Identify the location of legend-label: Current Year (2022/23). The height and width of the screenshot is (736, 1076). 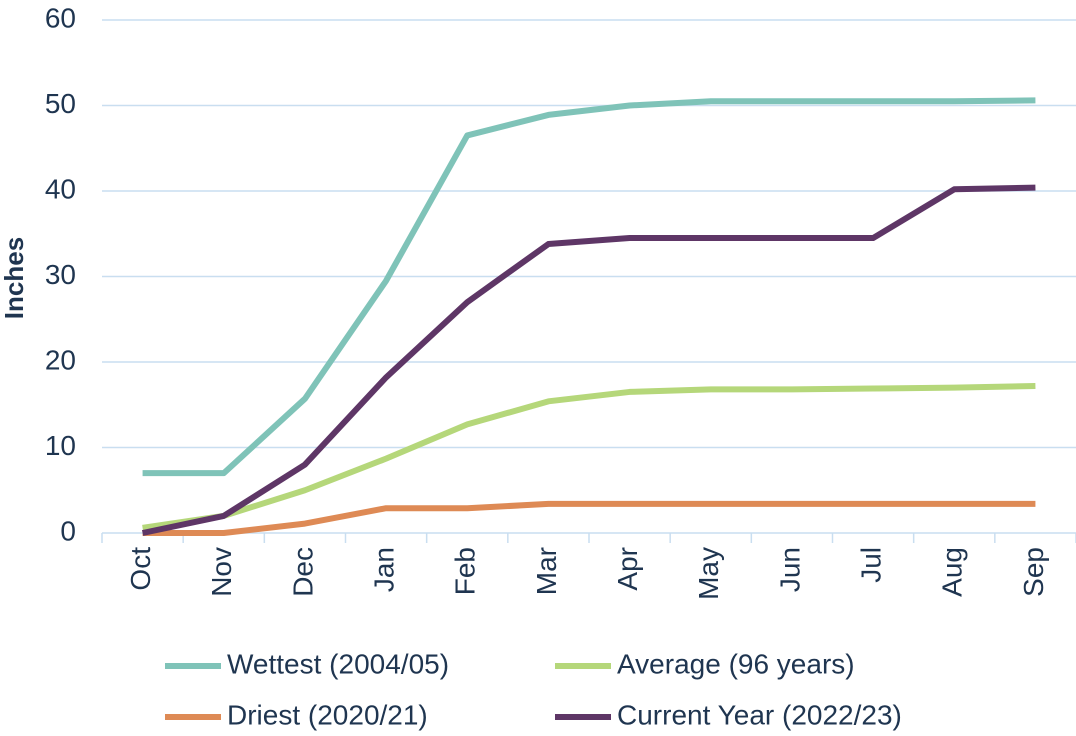
(759, 714).